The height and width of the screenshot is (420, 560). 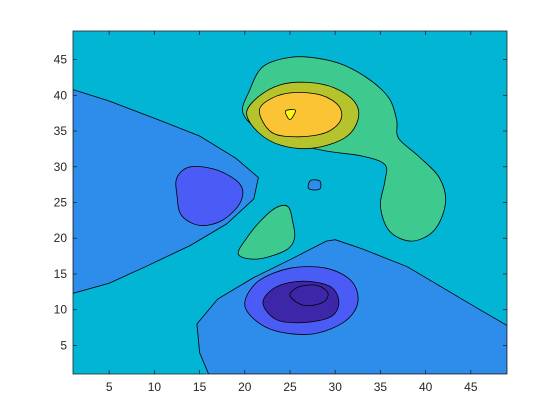 What do you see at coordinates (381, 387) in the screenshot?
I see `x-tick-label: 35` at bounding box center [381, 387].